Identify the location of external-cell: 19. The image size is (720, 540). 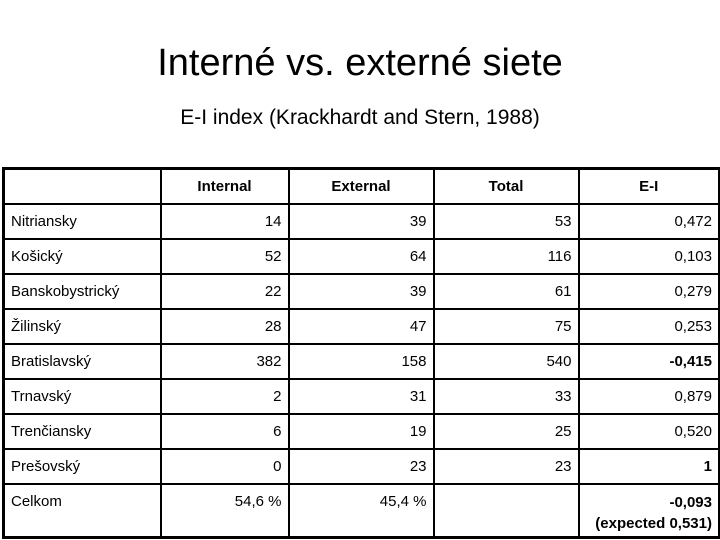
(361, 431).